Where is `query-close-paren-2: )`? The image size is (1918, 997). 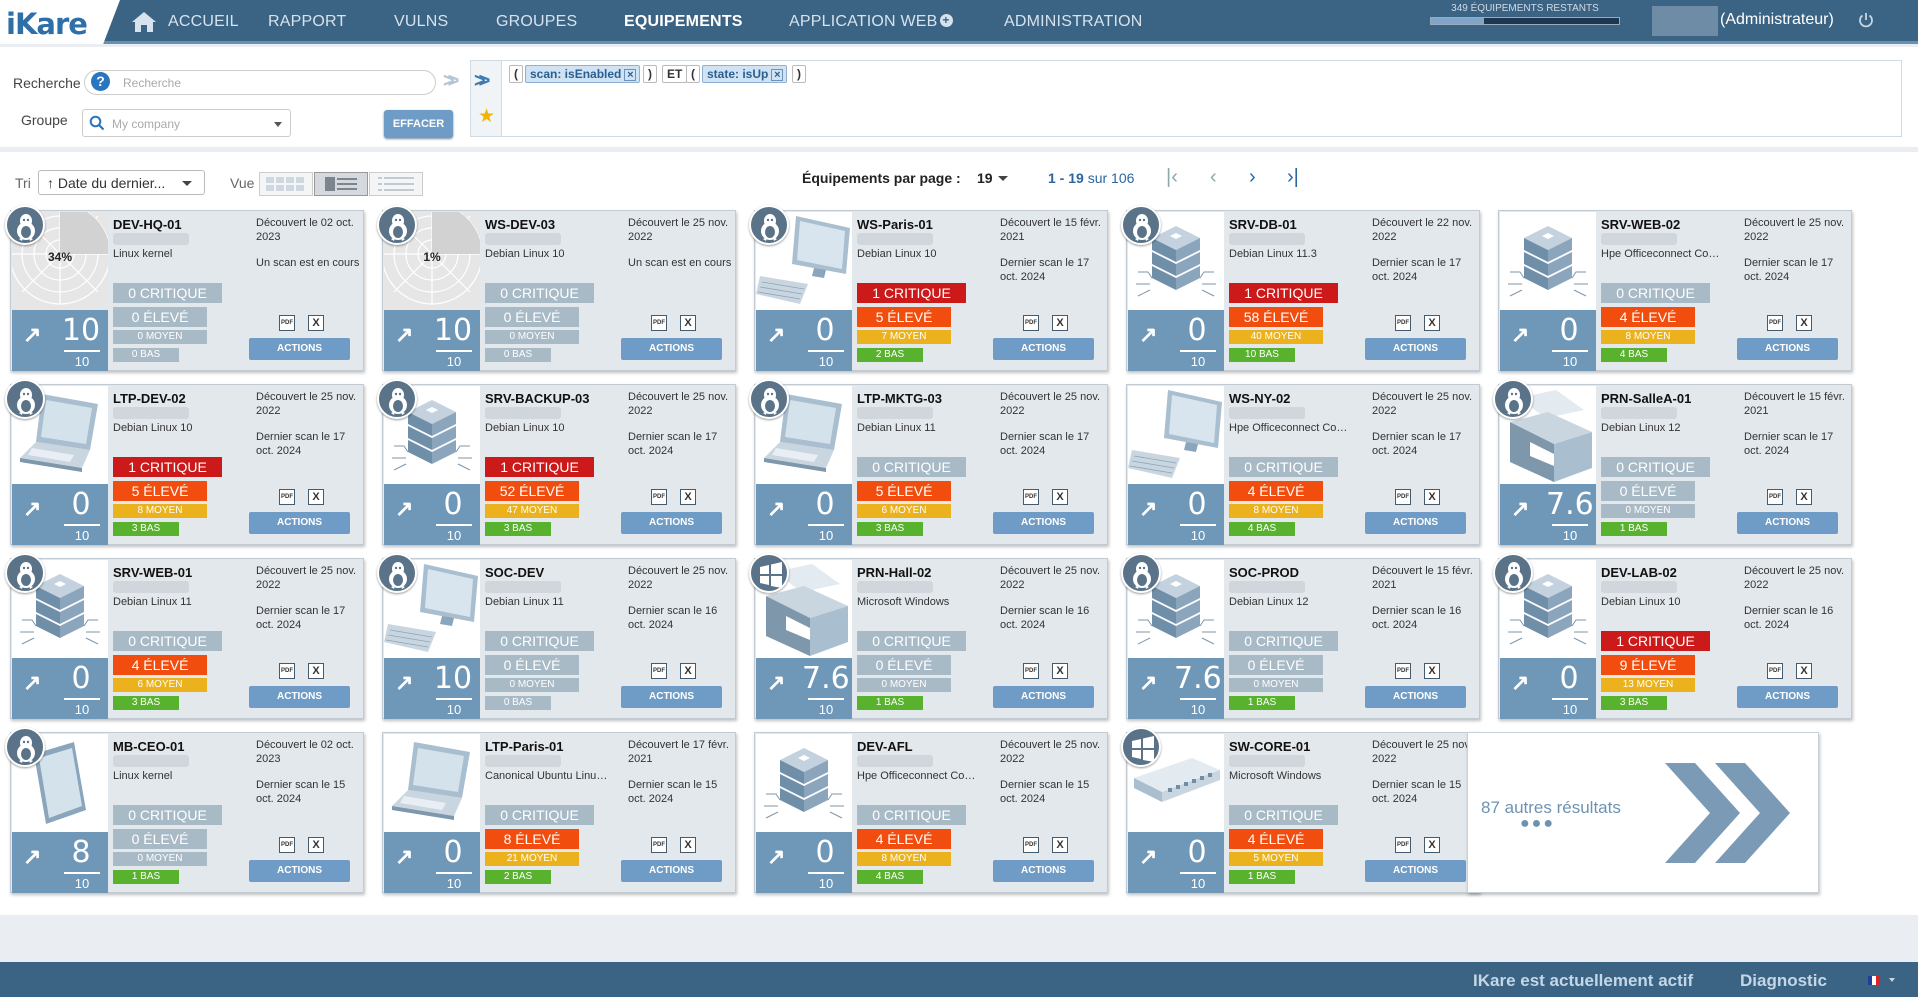 query-close-paren-2: ) is located at coordinates (799, 74).